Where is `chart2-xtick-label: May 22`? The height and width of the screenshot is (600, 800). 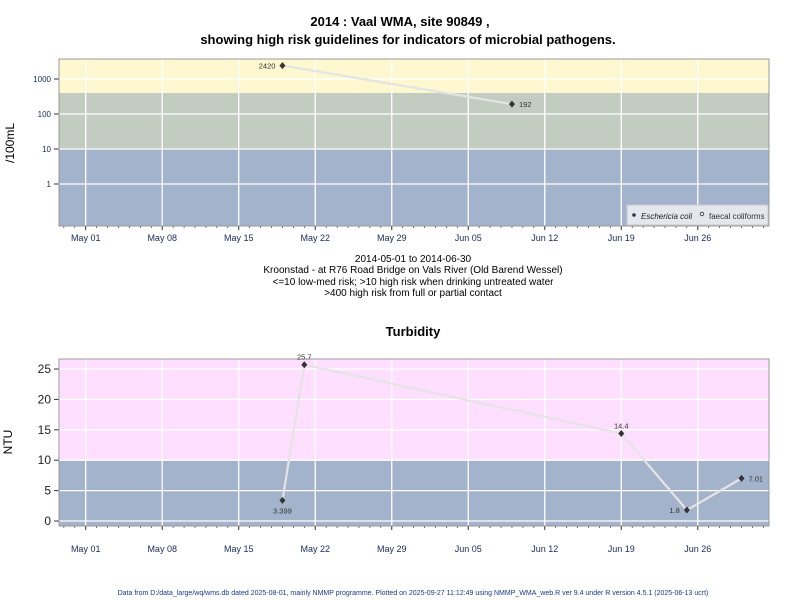 chart2-xtick-label: May 22 is located at coordinates (315, 549).